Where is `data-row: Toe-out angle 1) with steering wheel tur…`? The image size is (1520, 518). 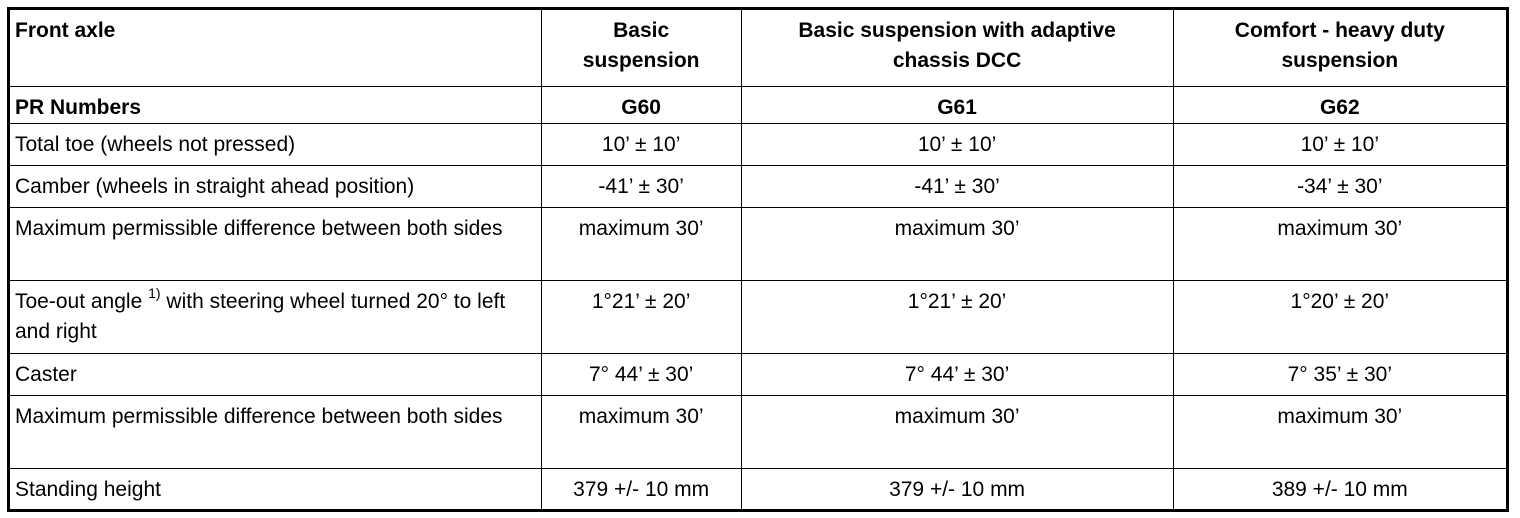 data-row: Toe-out angle 1) with steering wheel tur… is located at coordinates (758, 317).